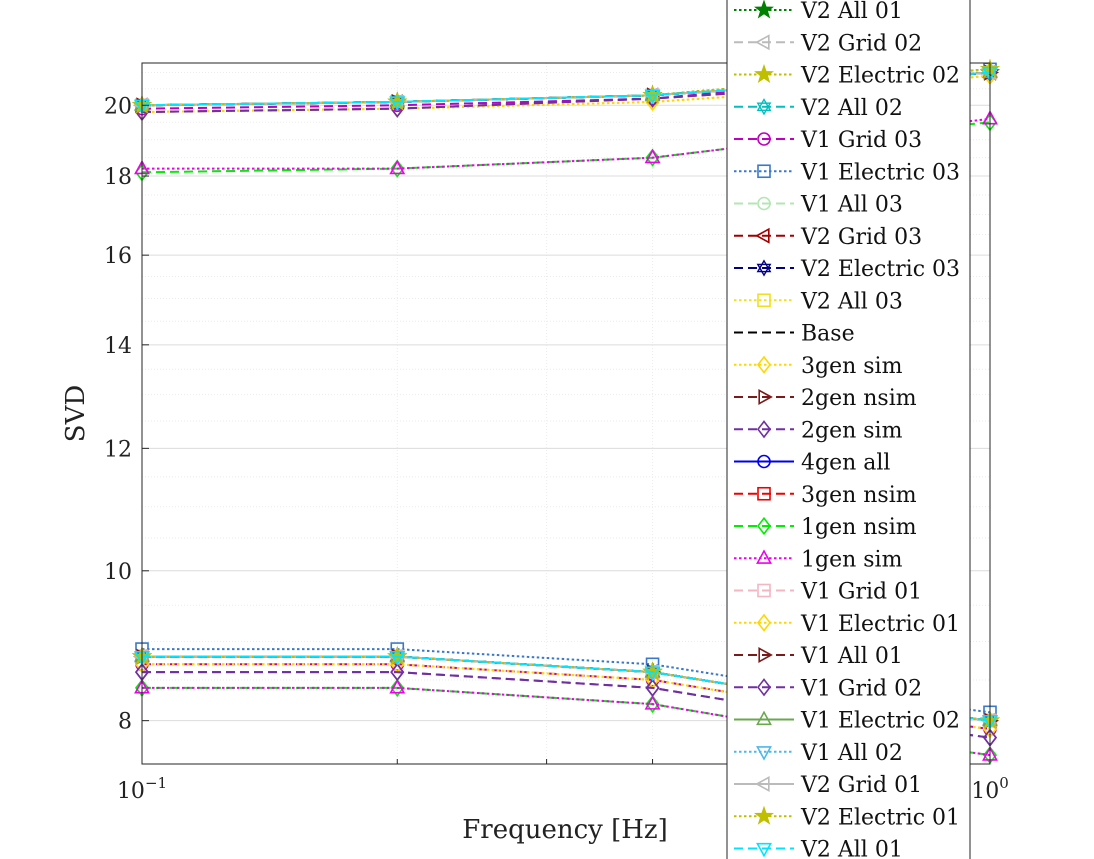  I want to click on legend-label: 1gen nsim, so click(859, 527).